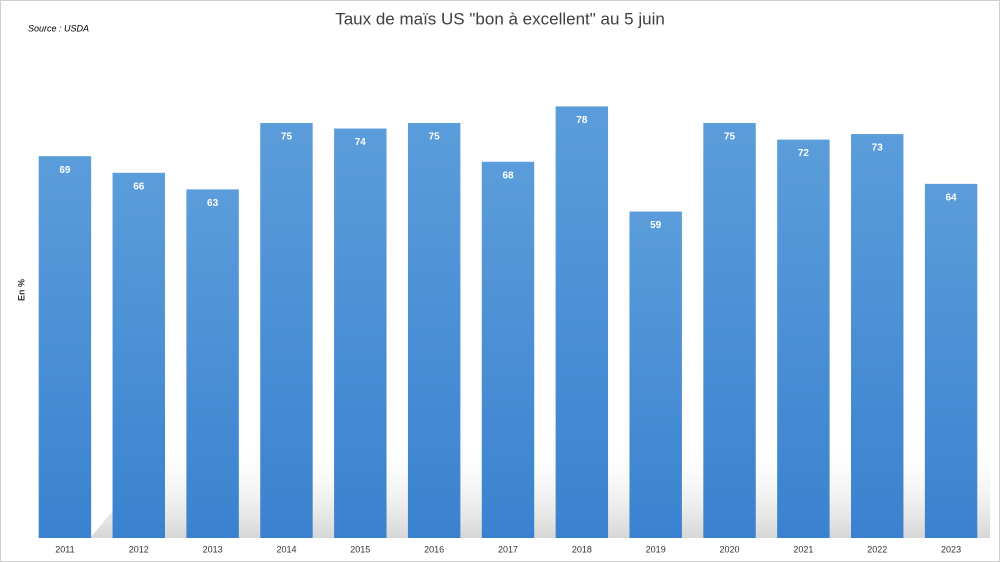 This screenshot has height=562, width=1000. I want to click on x-tick-label: 2016, so click(434, 549).